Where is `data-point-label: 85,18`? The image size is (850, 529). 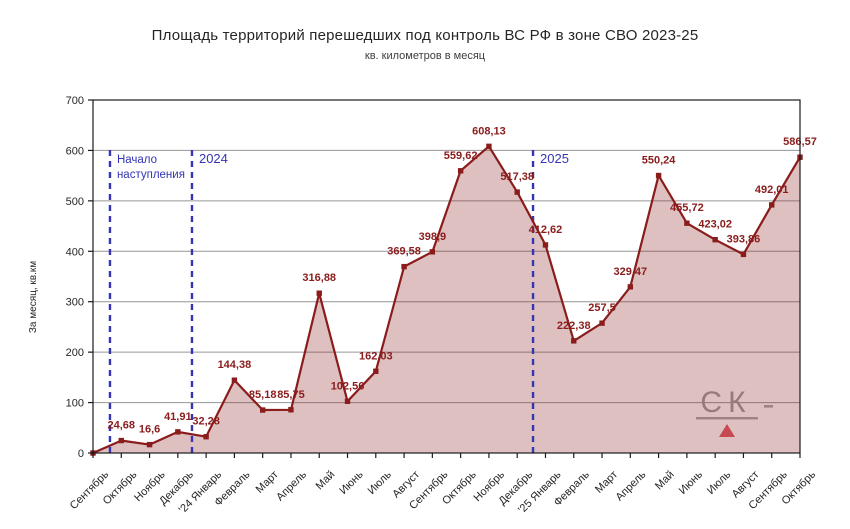 data-point-label: 85,18 is located at coordinates (263, 395).